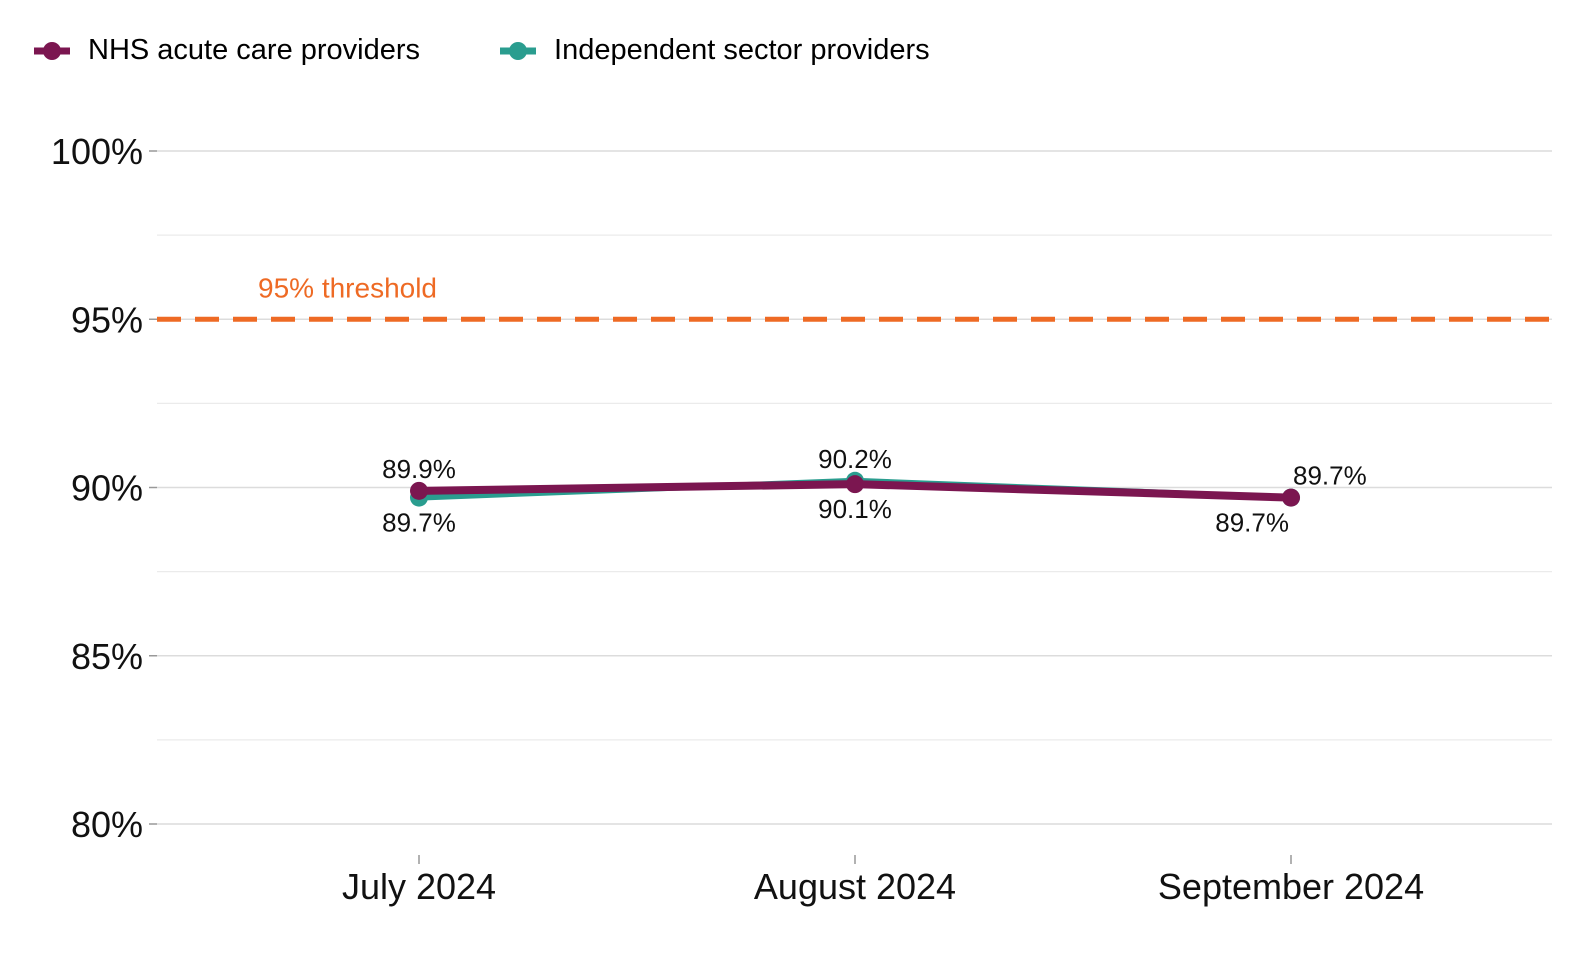 The height and width of the screenshot is (960, 1574). What do you see at coordinates (855, 886) in the screenshot?
I see `x-tick-label: August 2024` at bounding box center [855, 886].